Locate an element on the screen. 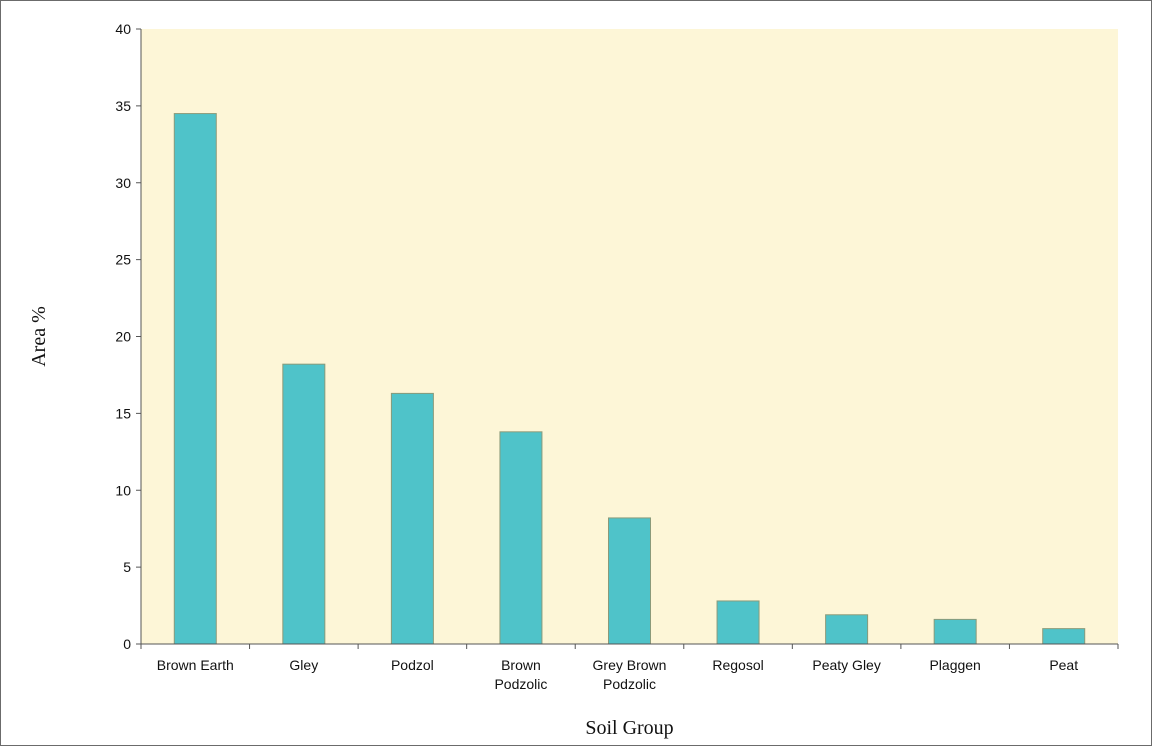  y-tick-label: 35 is located at coordinates (123, 106).